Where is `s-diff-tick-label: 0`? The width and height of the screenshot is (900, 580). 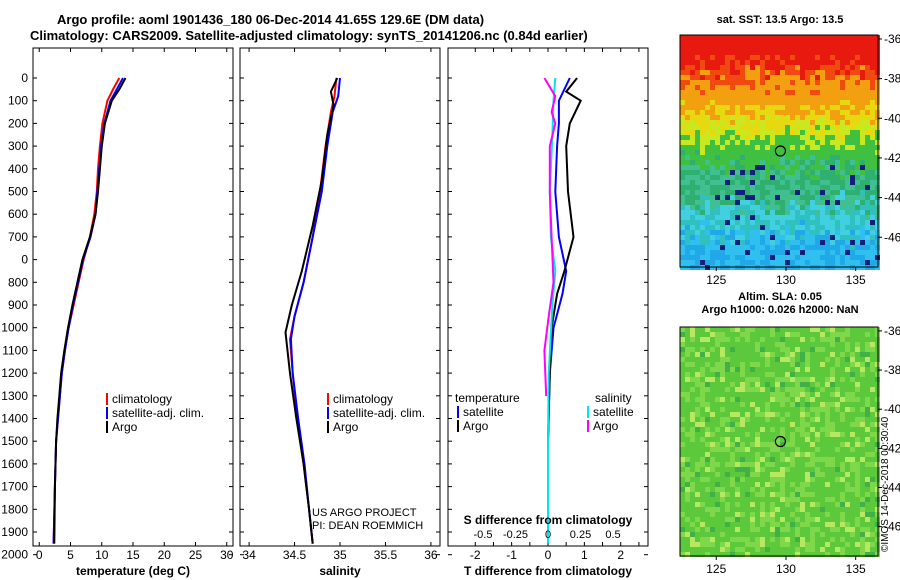
s-diff-tick-label: 0 is located at coordinates (548, 535).